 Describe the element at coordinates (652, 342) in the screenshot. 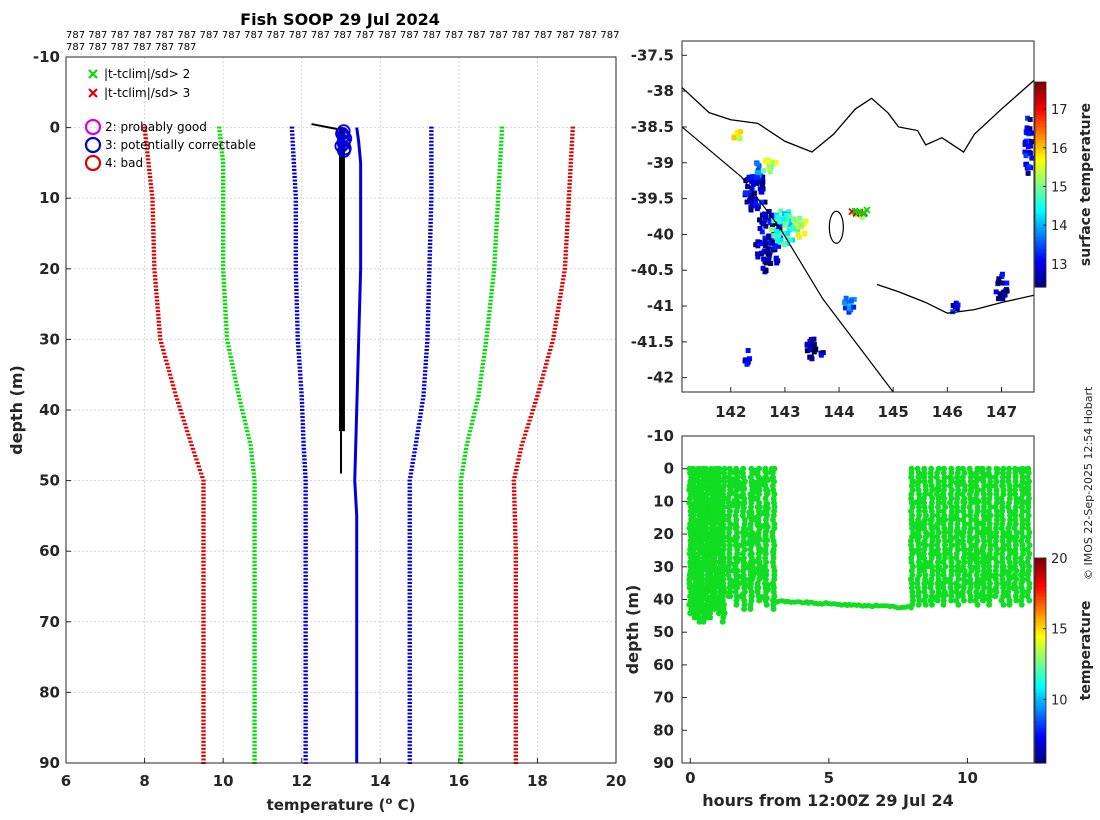

I see `map-ytick-label: -41.5` at that location.